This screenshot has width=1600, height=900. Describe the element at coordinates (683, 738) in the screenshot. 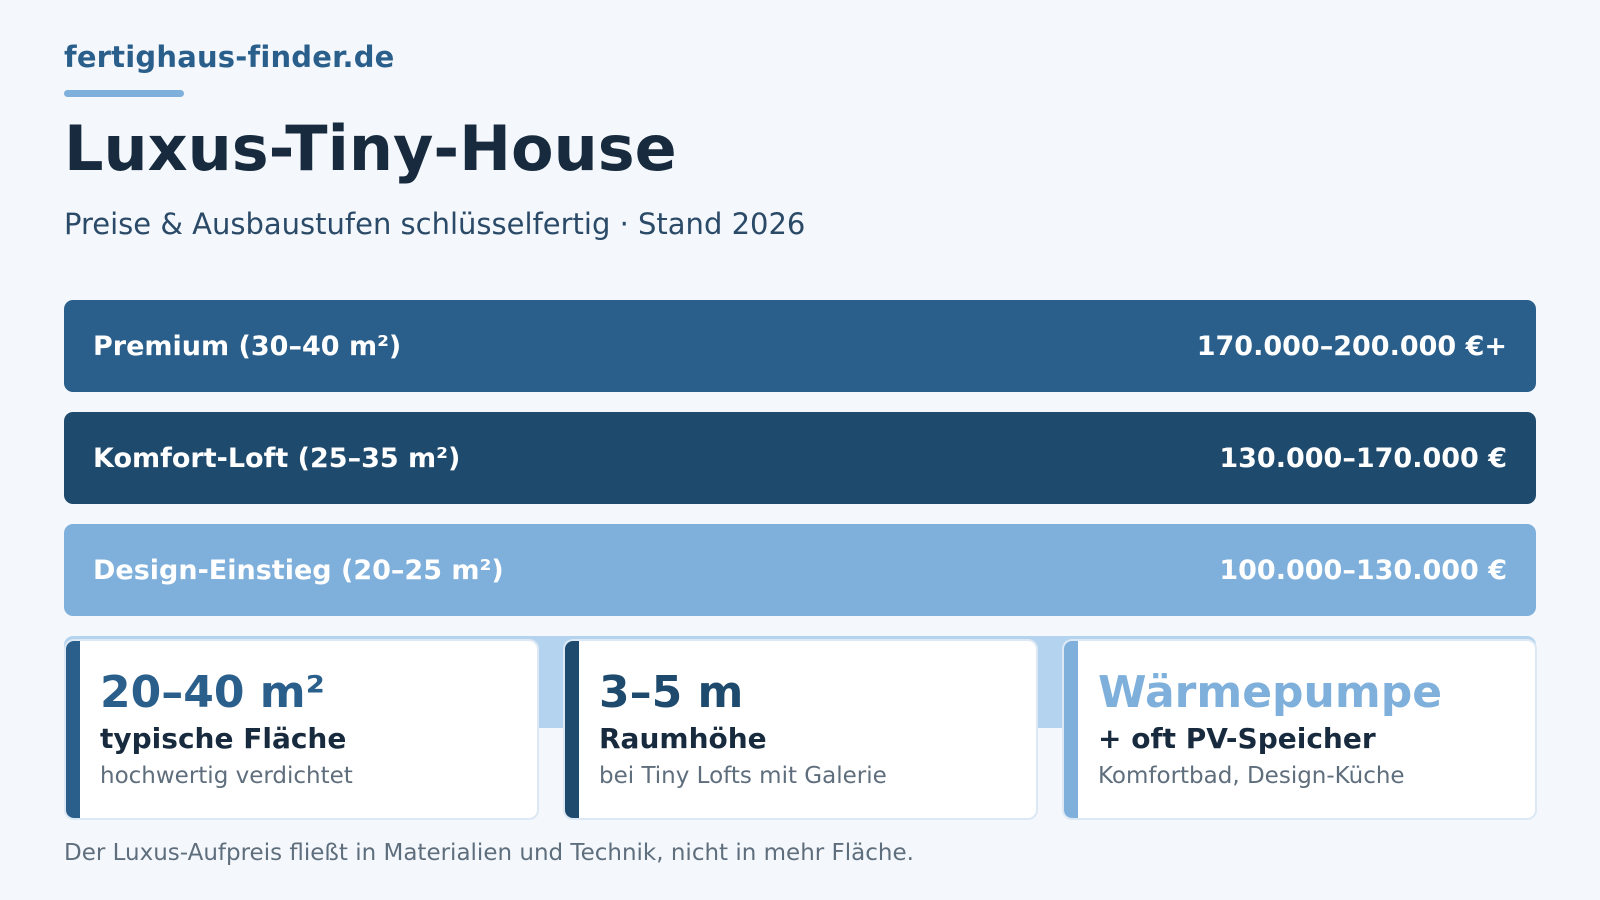

I see `card-label: Raumhöhe` at that location.